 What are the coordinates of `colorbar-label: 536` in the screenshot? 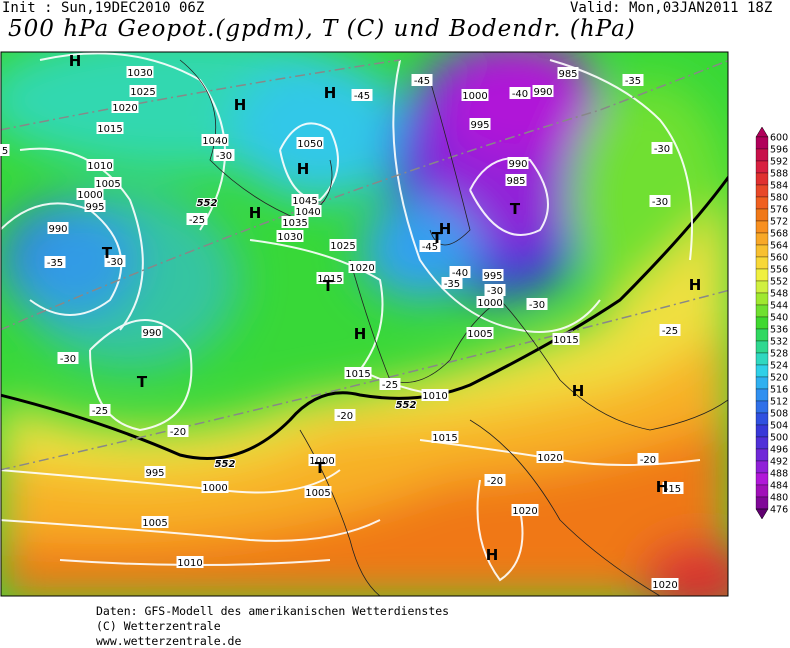 It's located at (779, 330).